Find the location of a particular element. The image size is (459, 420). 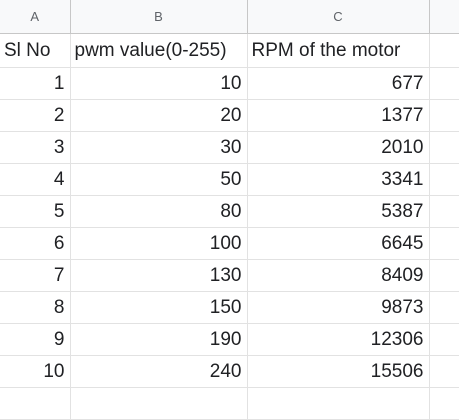

cell-pwm-value: 190 is located at coordinates (159, 339).